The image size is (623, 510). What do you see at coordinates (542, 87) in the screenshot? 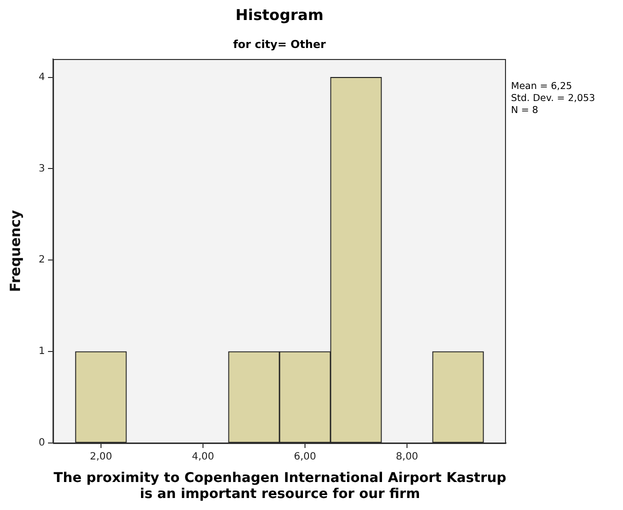
I see `text: Mean = 6,25` at bounding box center [542, 87].